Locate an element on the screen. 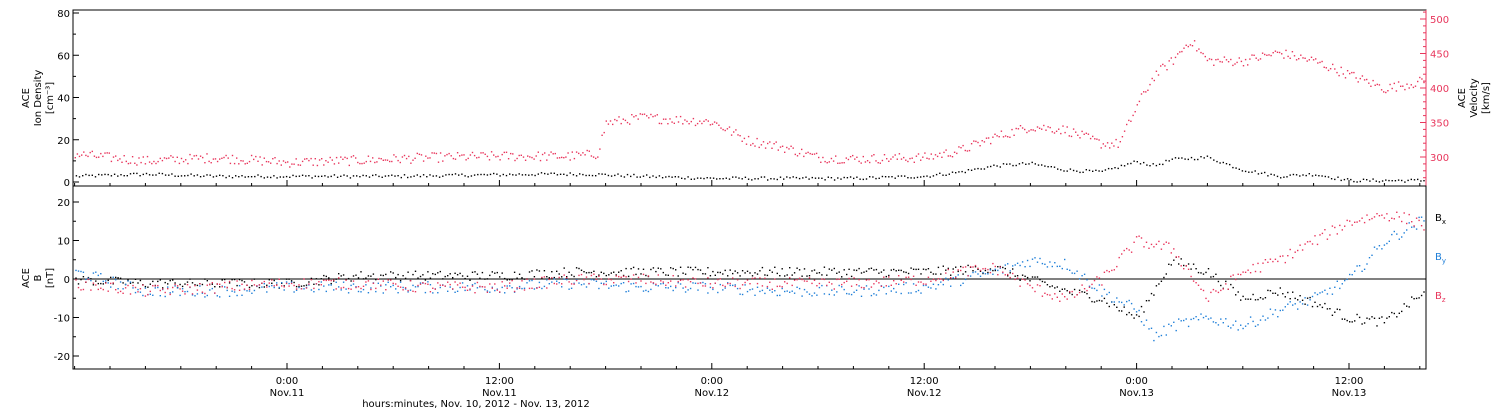 The image size is (1500, 410). b-tick-label: 10 is located at coordinates (63, 242).